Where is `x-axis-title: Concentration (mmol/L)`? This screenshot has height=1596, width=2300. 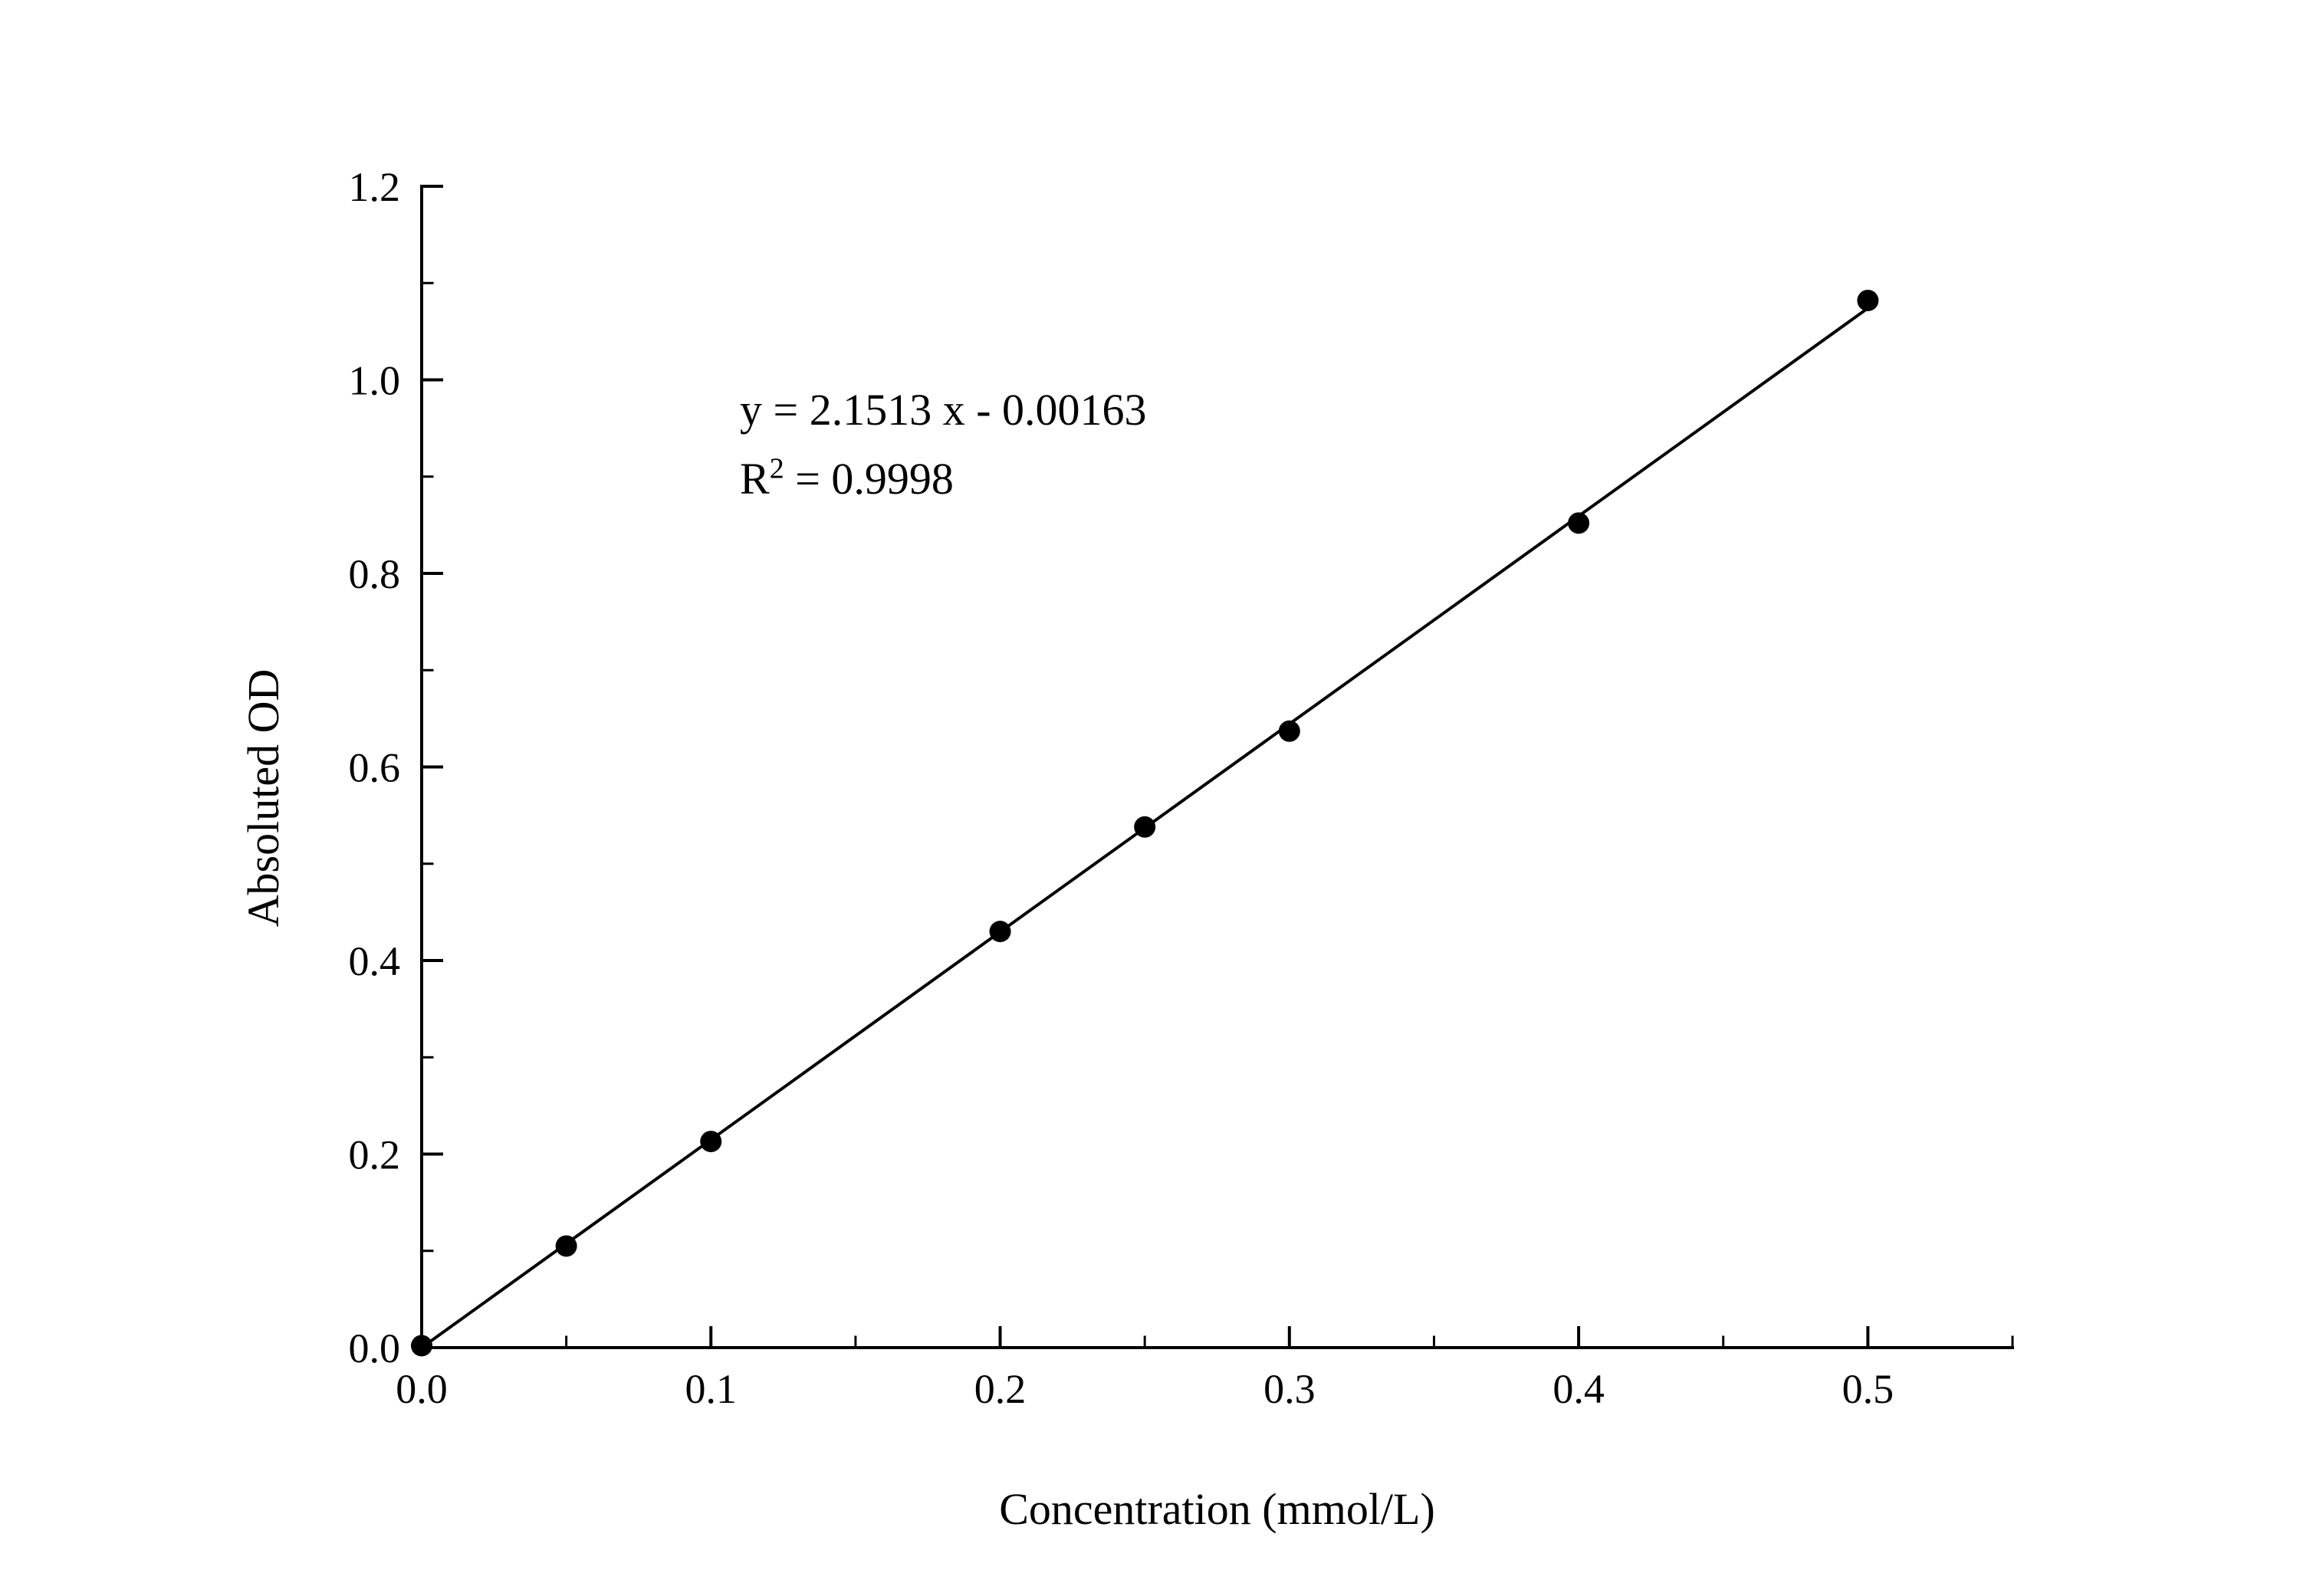
x-axis-title: Concentration (mmol/L) is located at coordinates (1217, 1509).